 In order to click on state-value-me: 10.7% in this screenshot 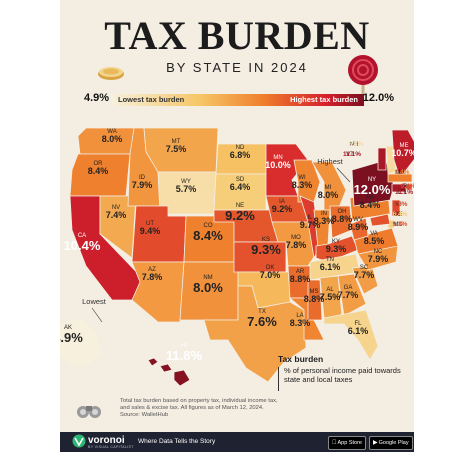, I will do `click(402, 153)`.